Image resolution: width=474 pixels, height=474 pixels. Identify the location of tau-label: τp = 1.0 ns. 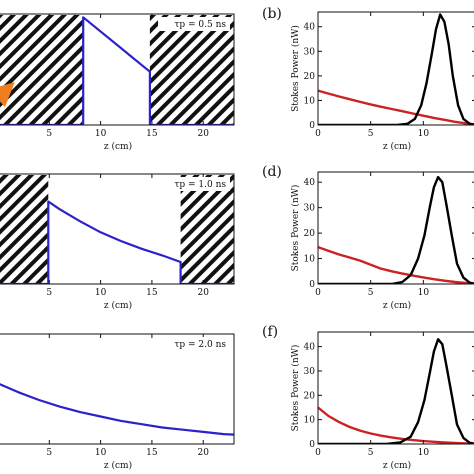
(200, 185).